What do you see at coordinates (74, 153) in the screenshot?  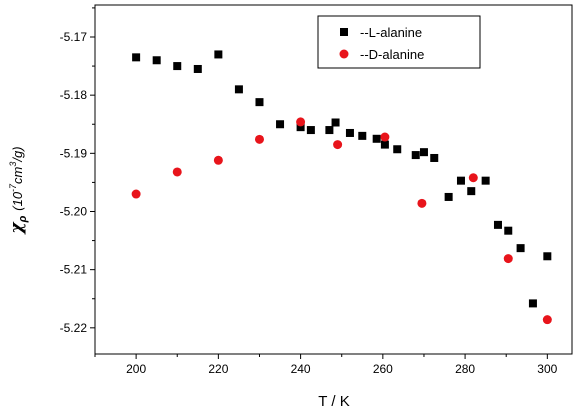 I see `y-tick-label: -5.19` at bounding box center [74, 153].